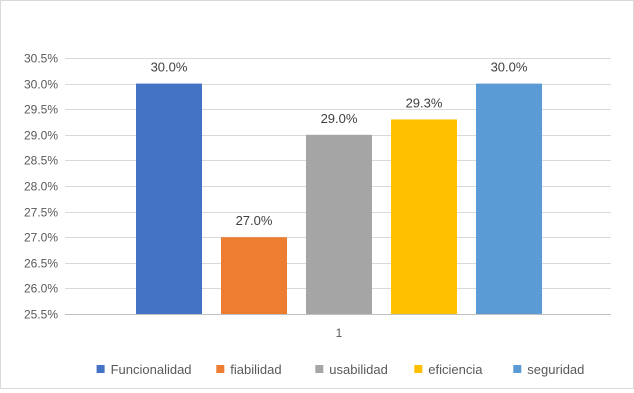 The height and width of the screenshot is (393, 634). What do you see at coordinates (41, 213) in the screenshot?
I see `y-tick-label: 27.5%` at bounding box center [41, 213].